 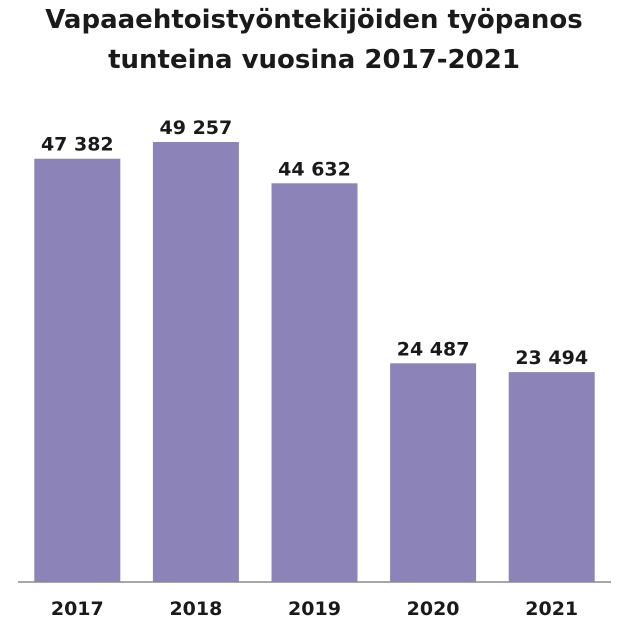 I want to click on x-tick-label-2019: 2019, so click(x=314, y=609).